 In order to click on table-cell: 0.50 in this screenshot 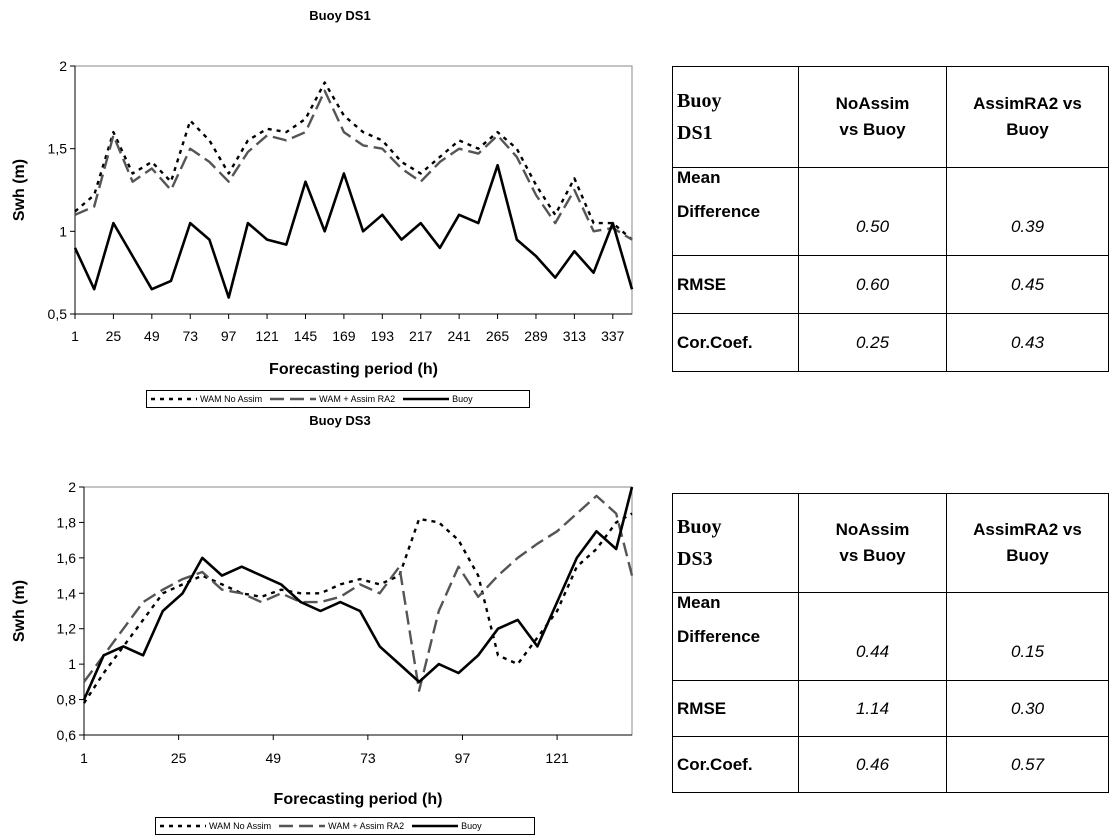, I will do `click(872, 211)`.